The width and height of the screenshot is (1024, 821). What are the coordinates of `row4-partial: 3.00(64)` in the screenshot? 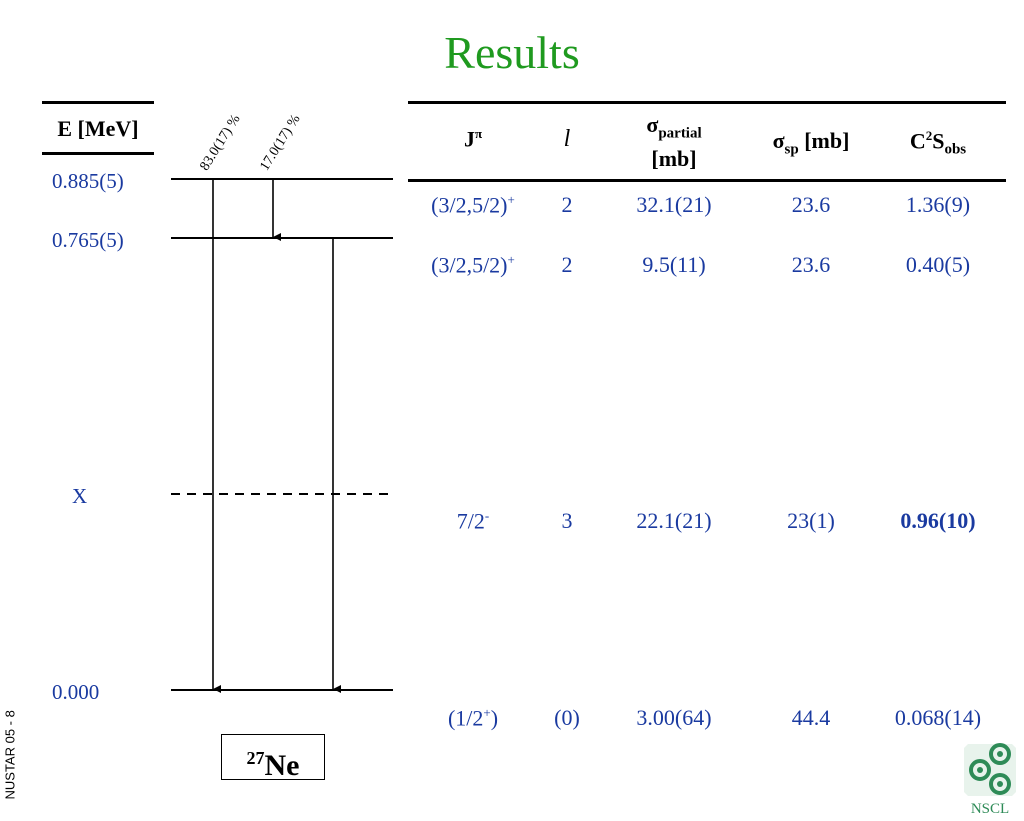 It's located at (674, 717).